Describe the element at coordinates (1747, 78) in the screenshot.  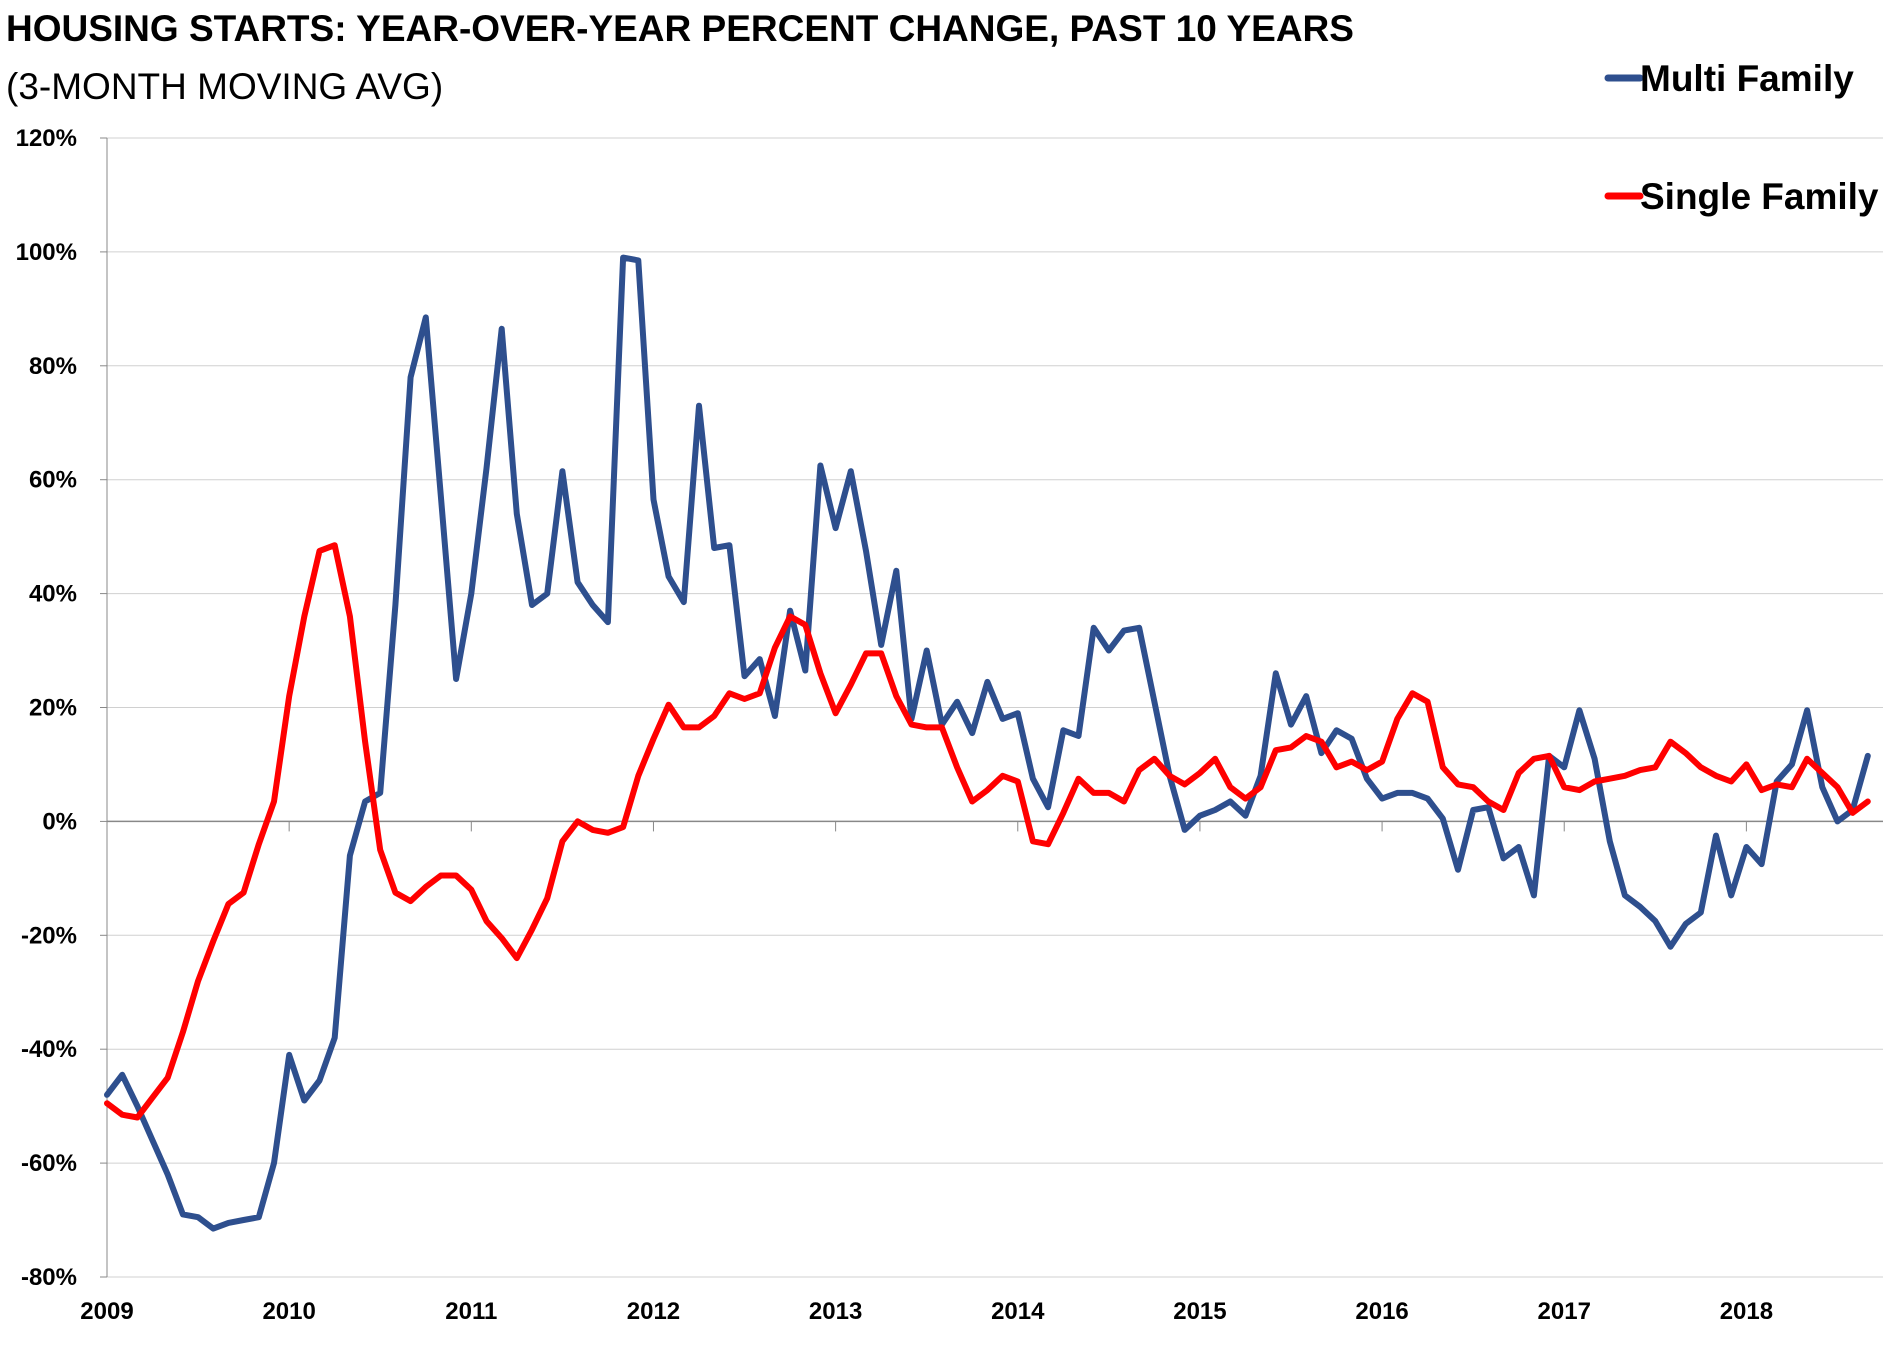
I see `legend-label: Multi Family` at that location.